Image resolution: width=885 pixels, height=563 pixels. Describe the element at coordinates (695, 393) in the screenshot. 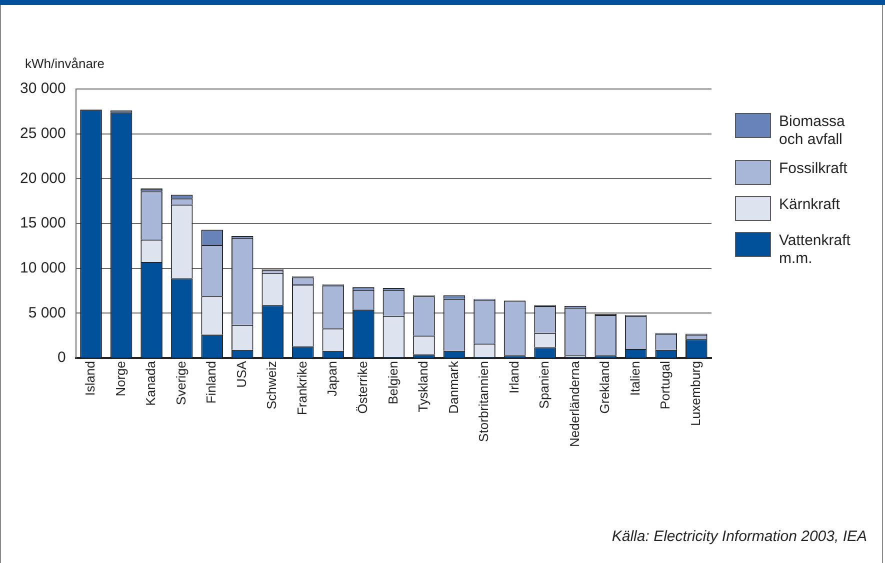

I see `x-tick-label: Luxemburg` at that location.